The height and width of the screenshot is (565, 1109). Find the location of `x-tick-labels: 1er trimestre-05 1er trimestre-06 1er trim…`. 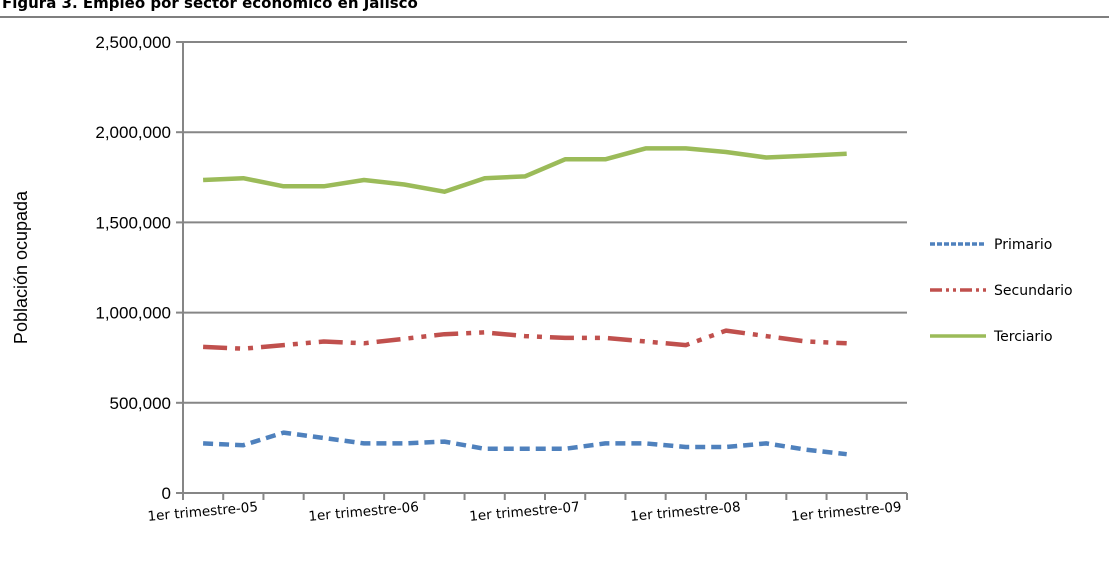

x-tick-labels: 1er trimestre-05 1er trimestre-06 1er trim… is located at coordinates (524, 512).